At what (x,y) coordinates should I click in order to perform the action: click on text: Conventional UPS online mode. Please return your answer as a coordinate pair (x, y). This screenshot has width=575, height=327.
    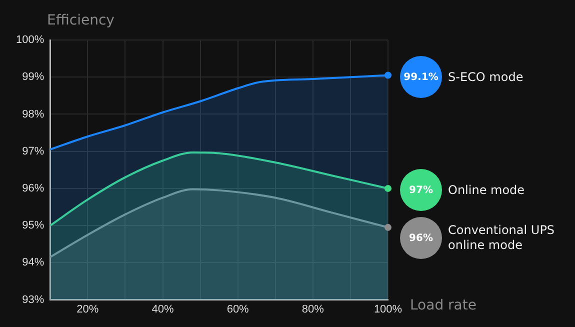
    Looking at the image, I should click on (502, 238).